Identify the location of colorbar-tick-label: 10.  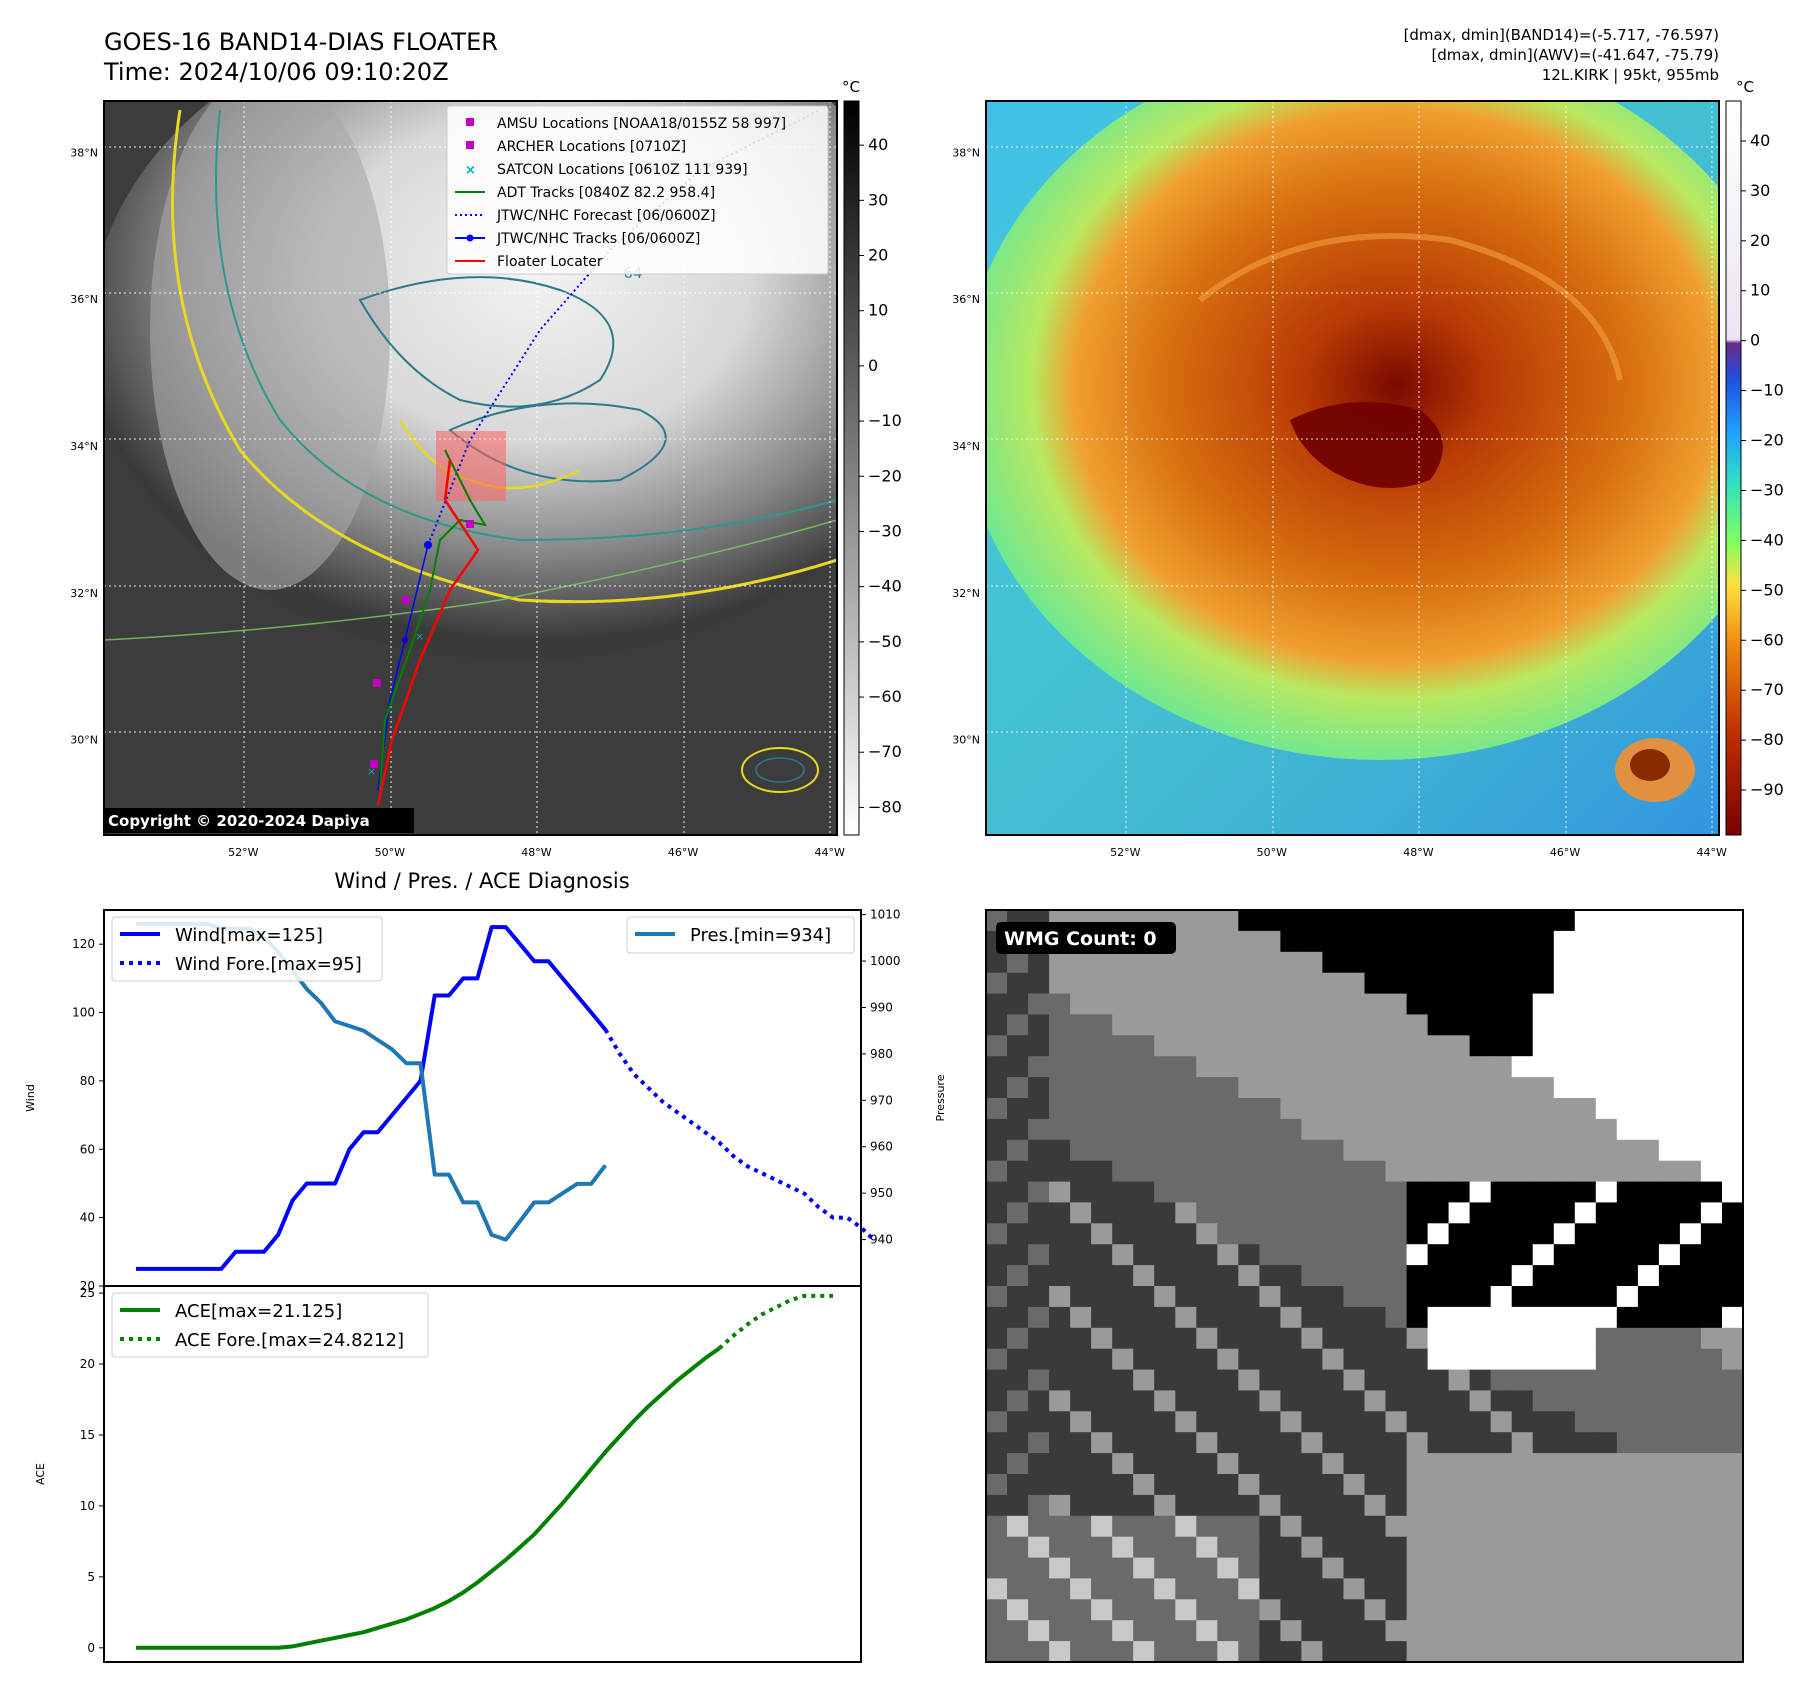
(878, 310).